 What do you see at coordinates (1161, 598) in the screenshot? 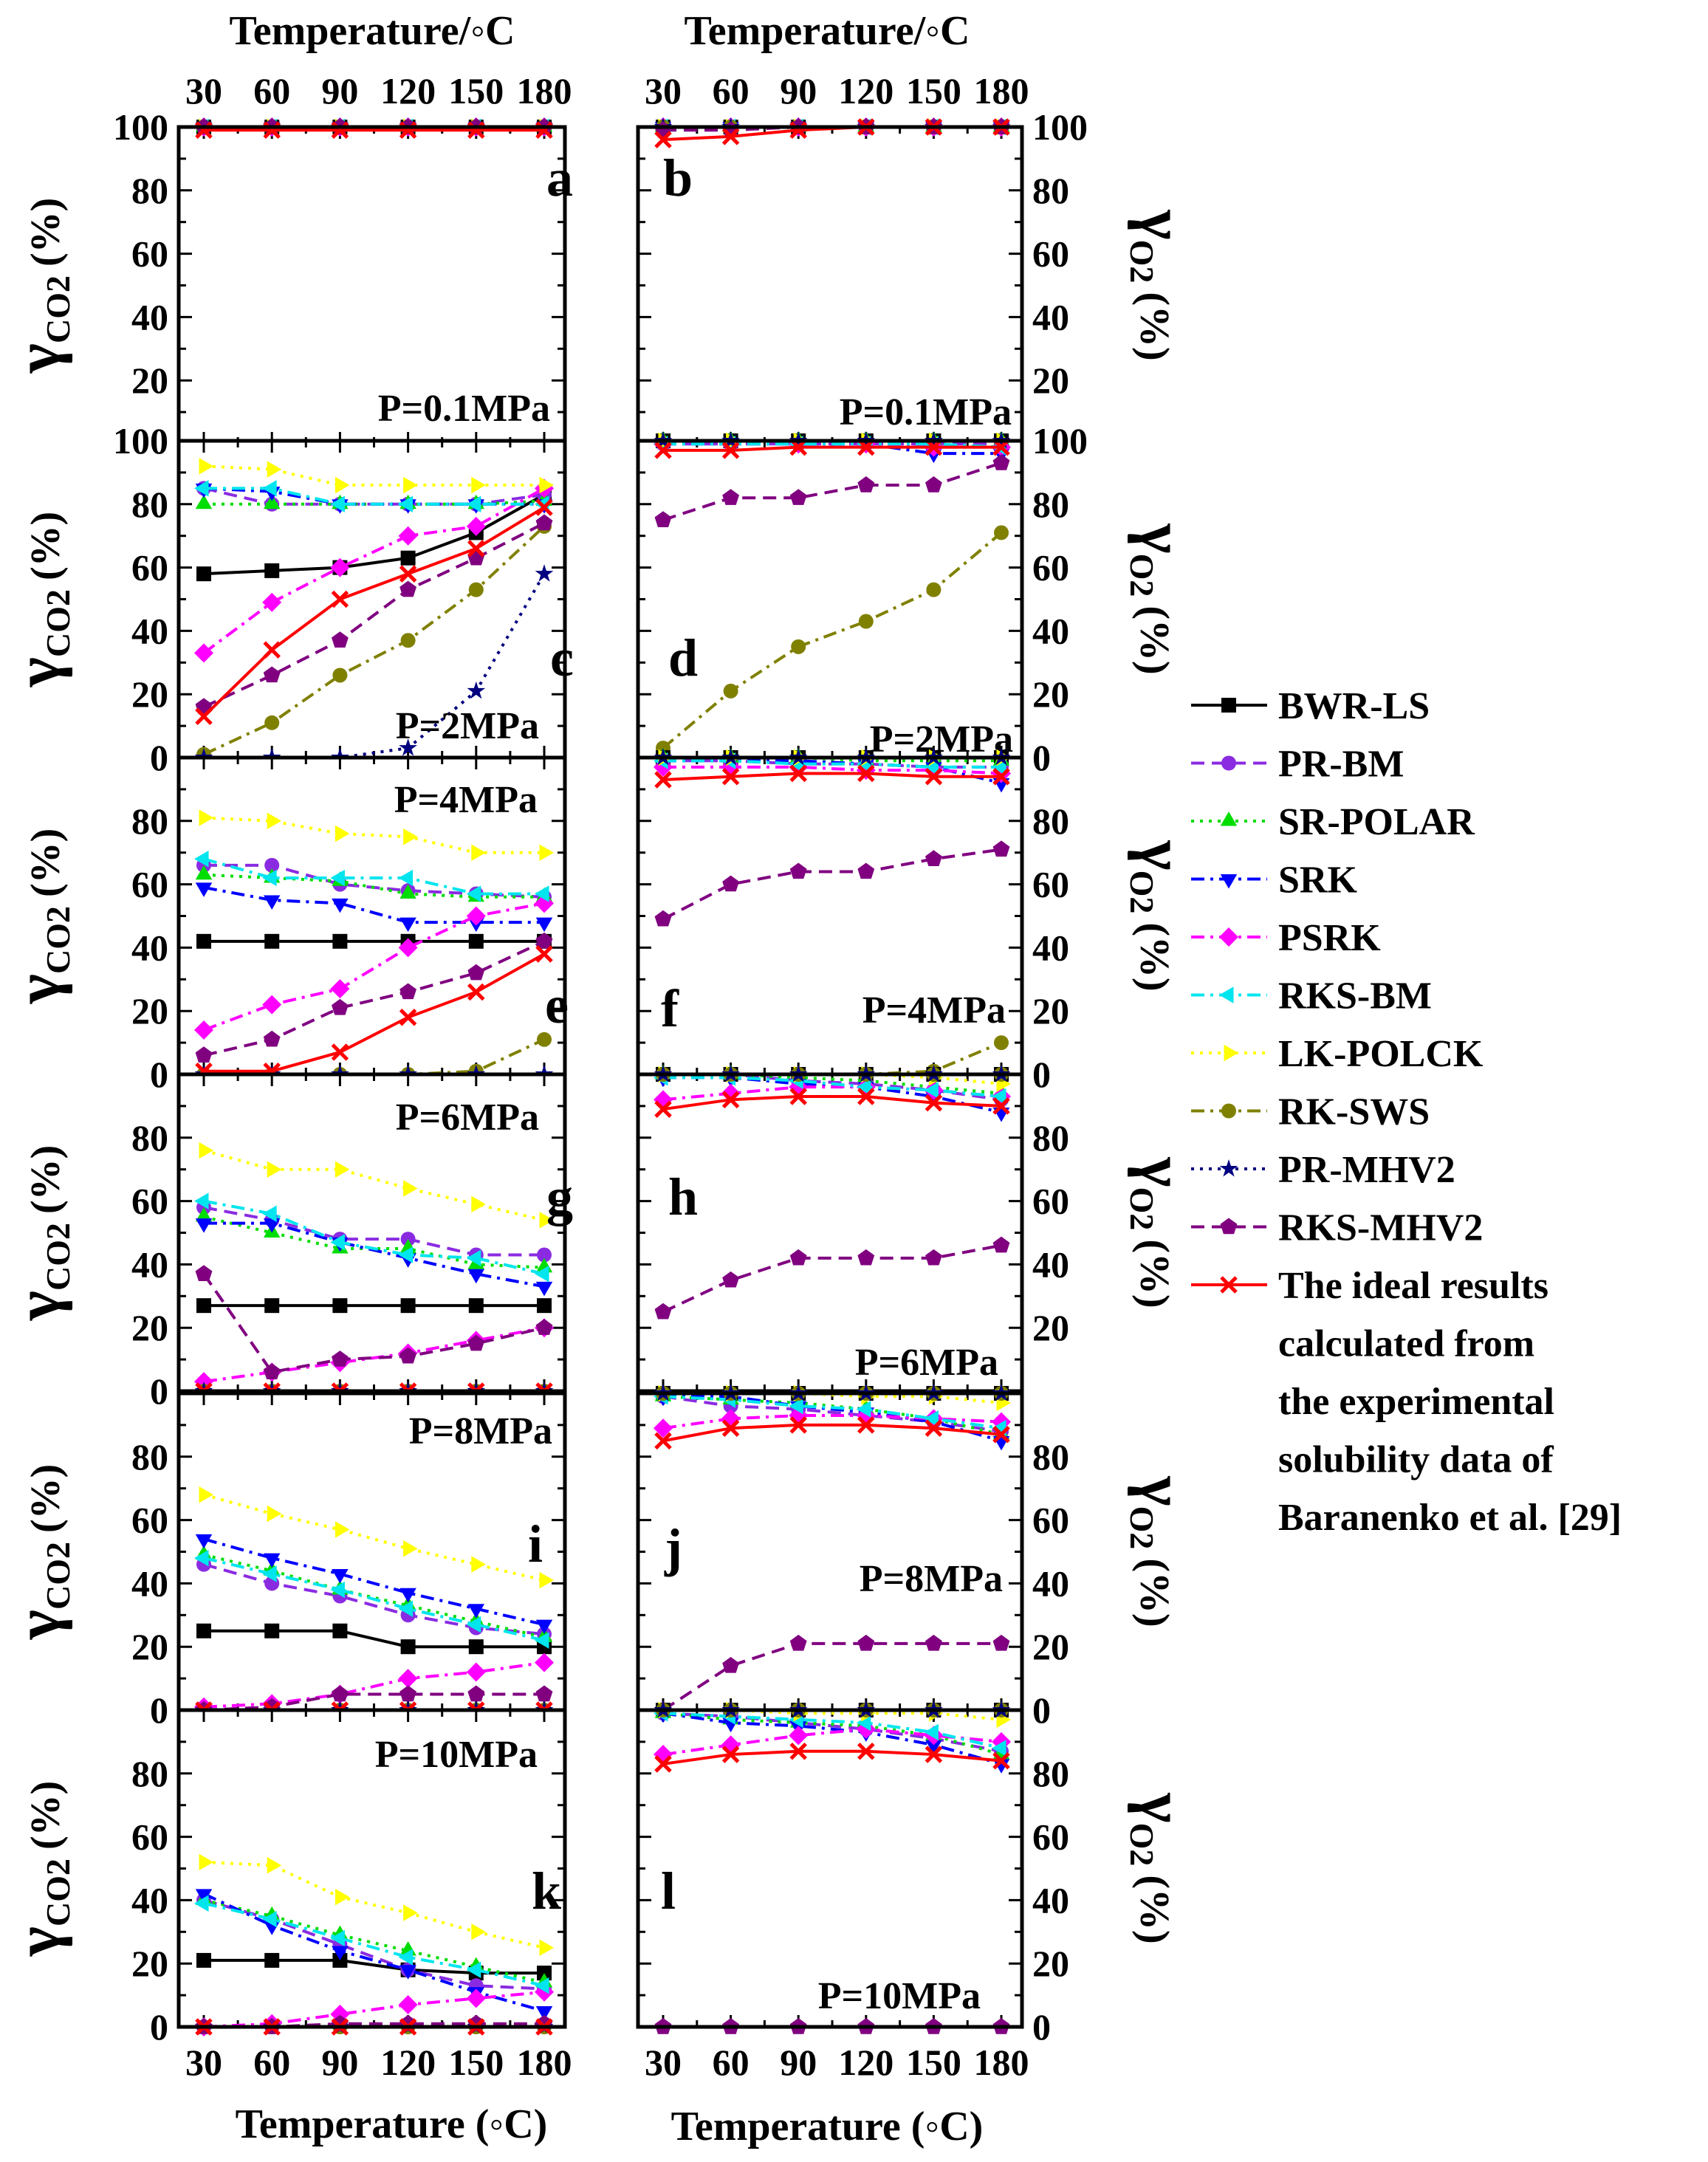
I see `y-axis-title: γO2 (%)` at bounding box center [1161, 598].